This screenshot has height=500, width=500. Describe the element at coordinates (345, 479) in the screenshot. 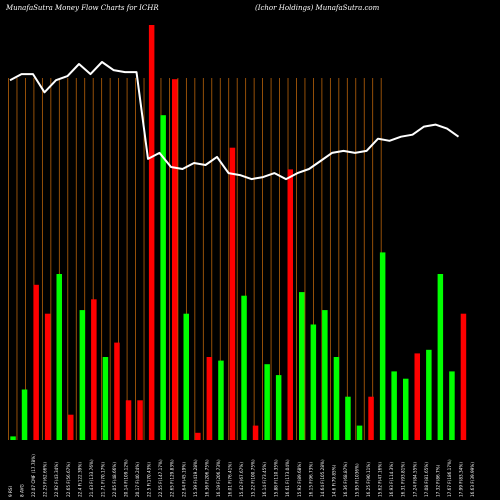

I see `x-tick-label: 16.36 F(68.87%)` at that location.